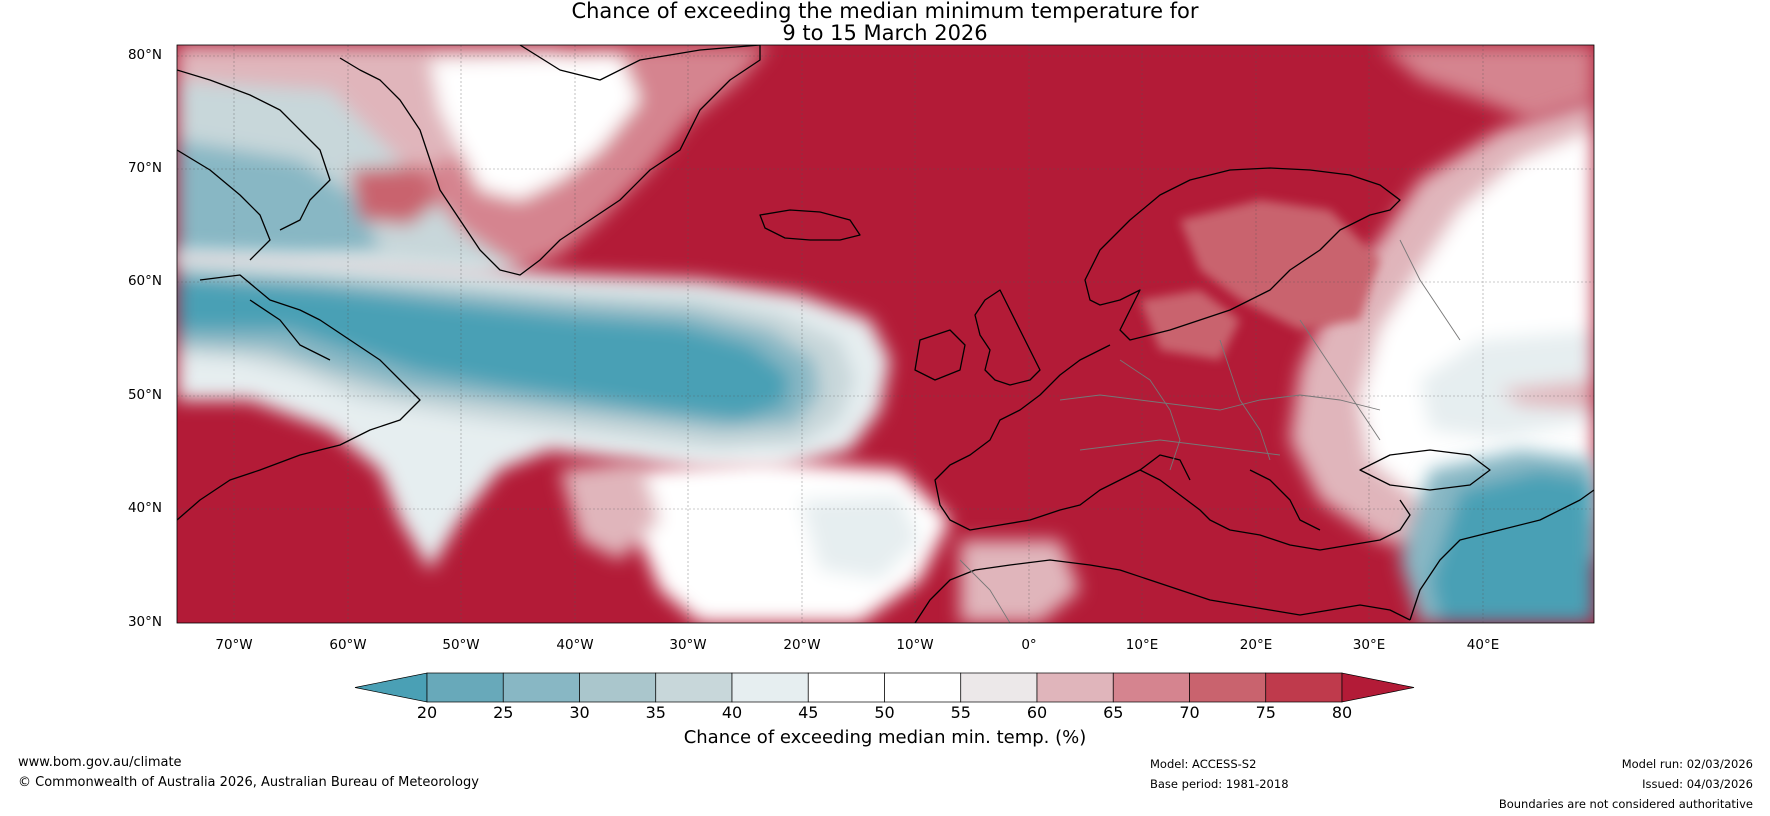 Image resolution: width=1770 pixels, height=816 pixels. Describe the element at coordinates (579, 712) in the screenshot. I see `colorbar-tick-30: 30` at that location.